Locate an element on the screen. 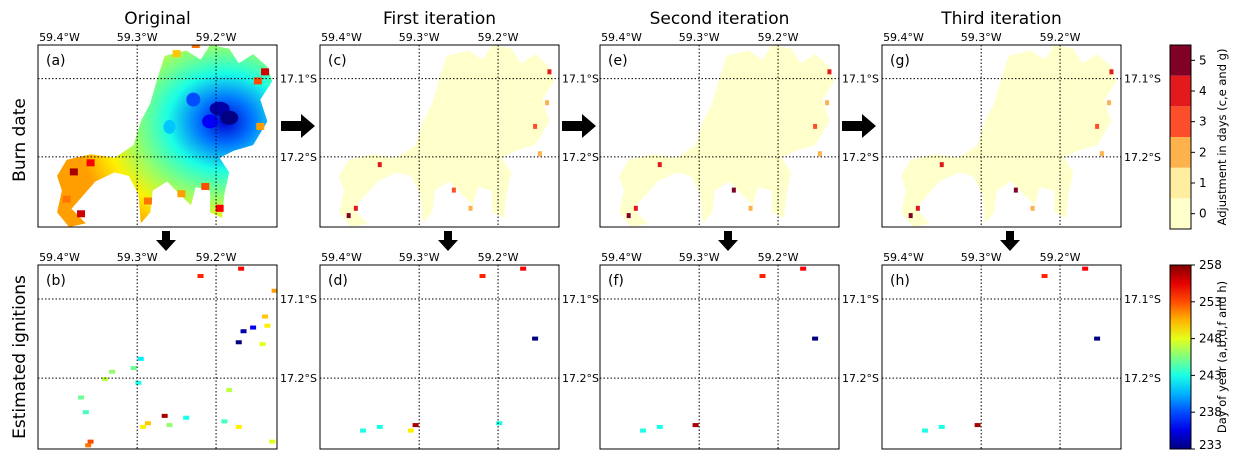 The height and width of the screenshot is (451, 1250). colorbar-tick-label: 243 is located at coordinates (1210, 375).